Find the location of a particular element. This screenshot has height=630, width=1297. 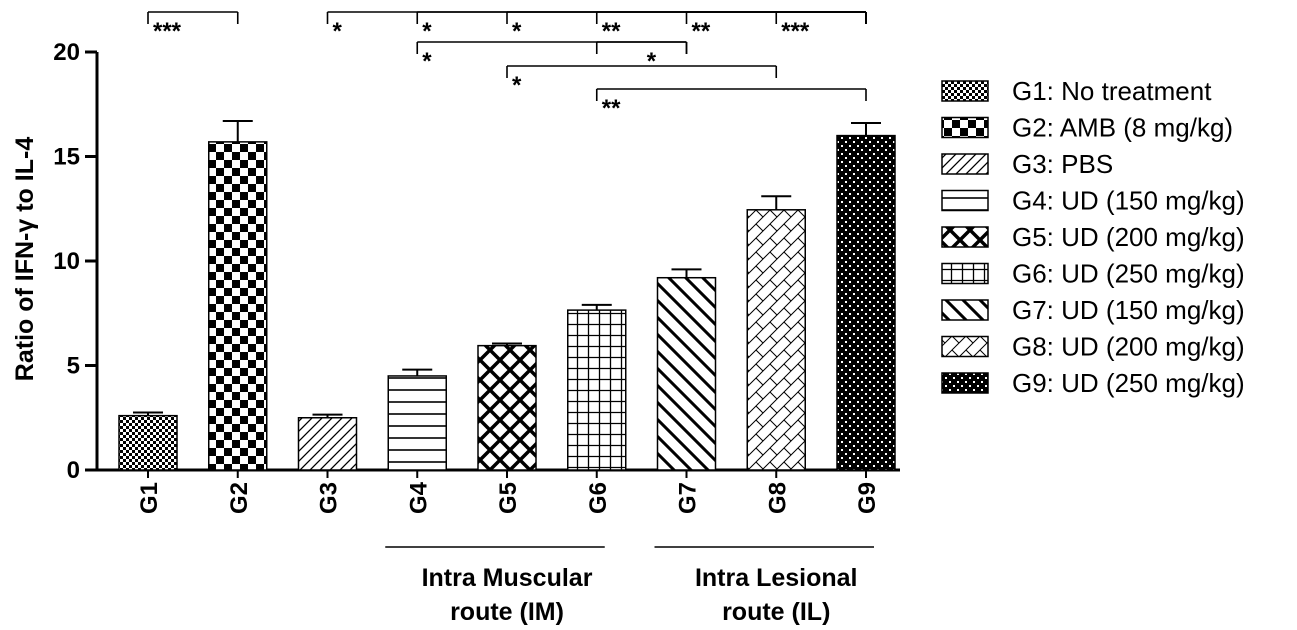

bar-G4 is located at coordinates (417, 423).